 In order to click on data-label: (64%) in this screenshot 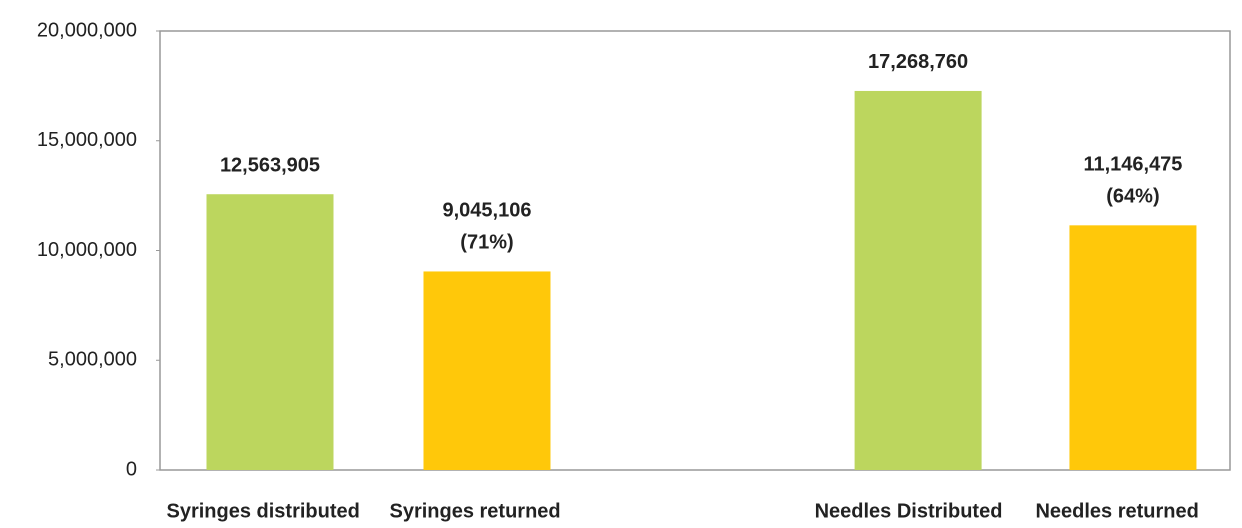, I will do `click(1132, 197)`.